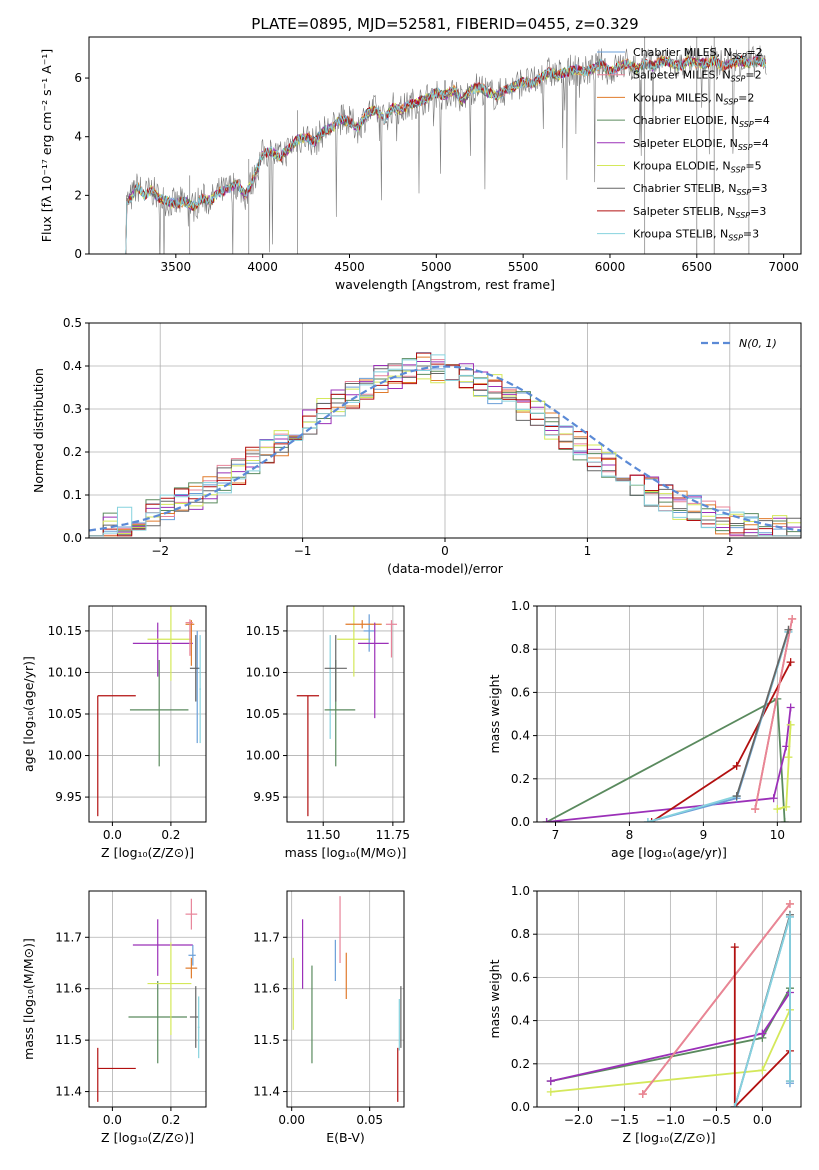 This screenshot has width=819, height=1170. I want to click on y-tick-label: 6, so click(78, 78).